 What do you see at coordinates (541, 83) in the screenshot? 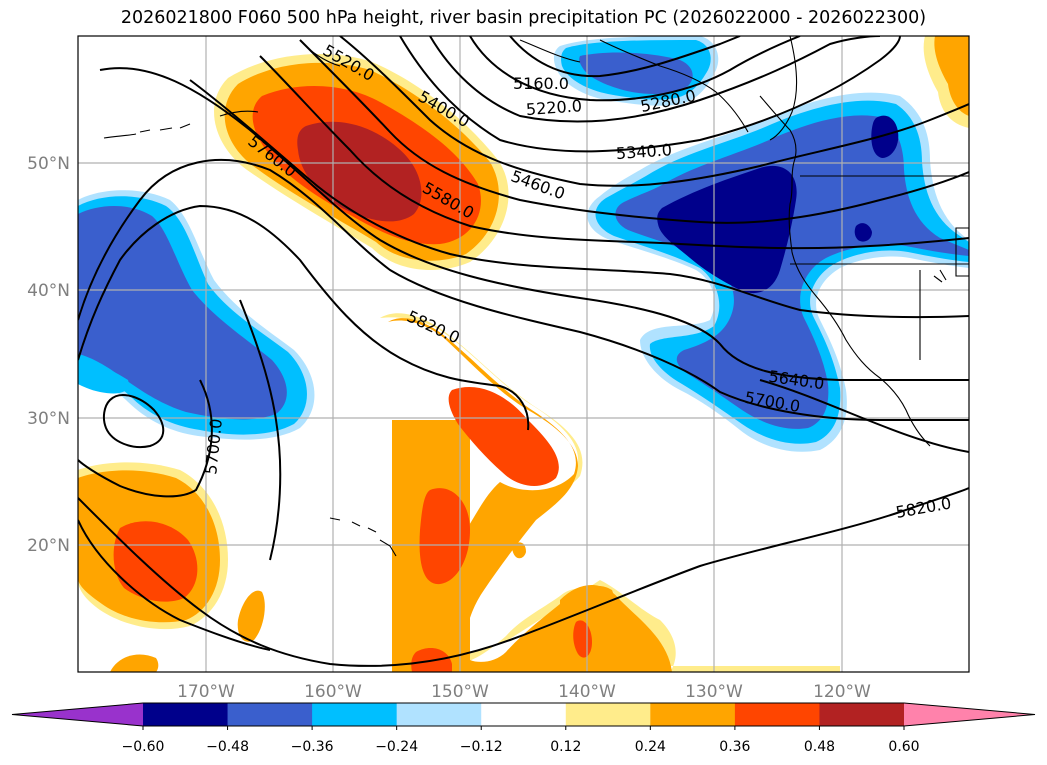
I see `contour-label-5160: 5160.0` at bounding box center [541, 83].